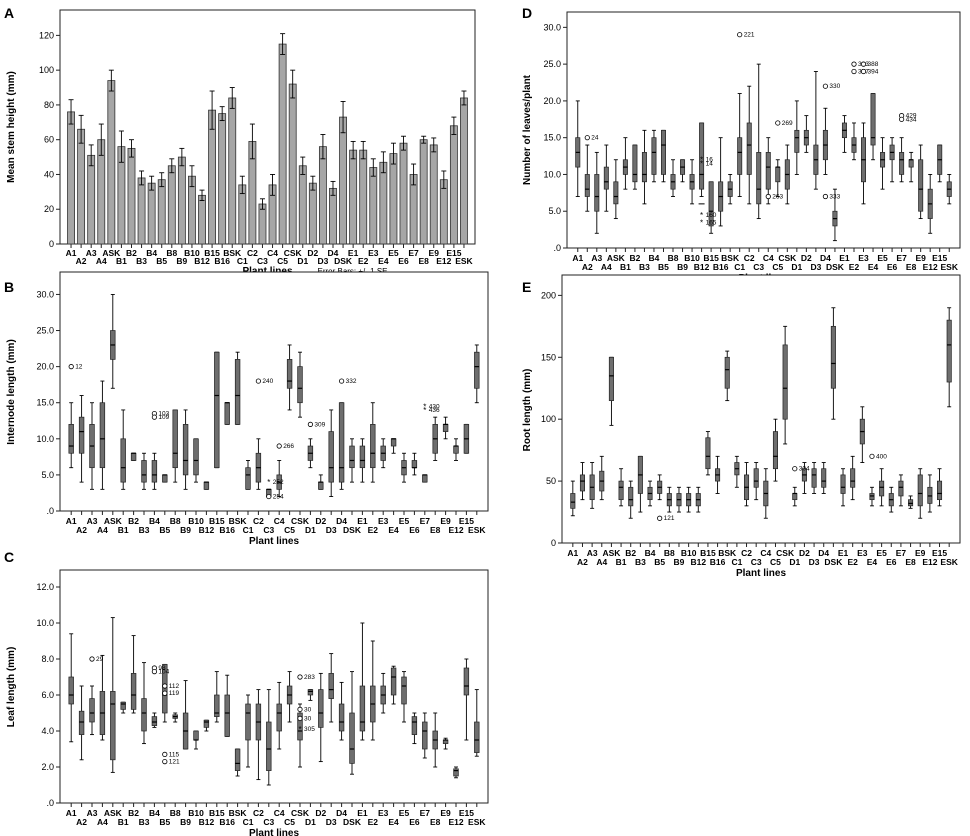 The width and height of the screenshot is (970, 836). Describe the element at coordinates (464, 261) in the screenshot. I see `x-tick-label: ESK` at that location.